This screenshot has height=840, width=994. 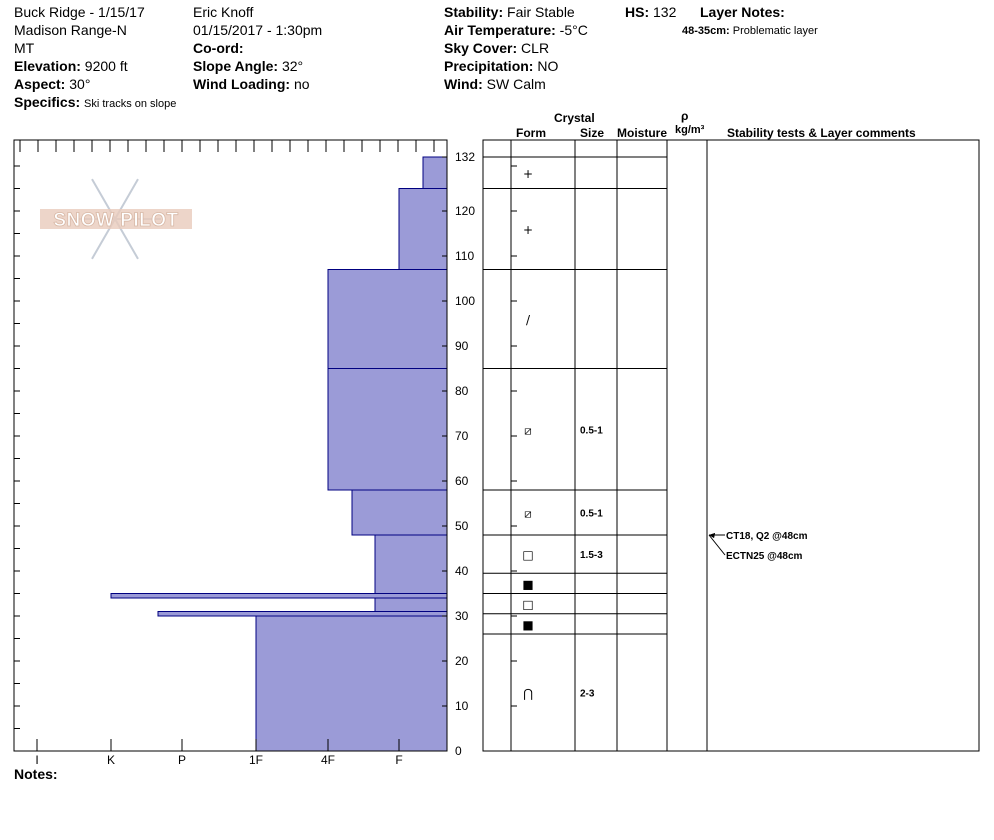 What do you see at coordinates (535, 48) in the screenshot?
I see `sky-value: CLR` at bounding box center [535, 48].